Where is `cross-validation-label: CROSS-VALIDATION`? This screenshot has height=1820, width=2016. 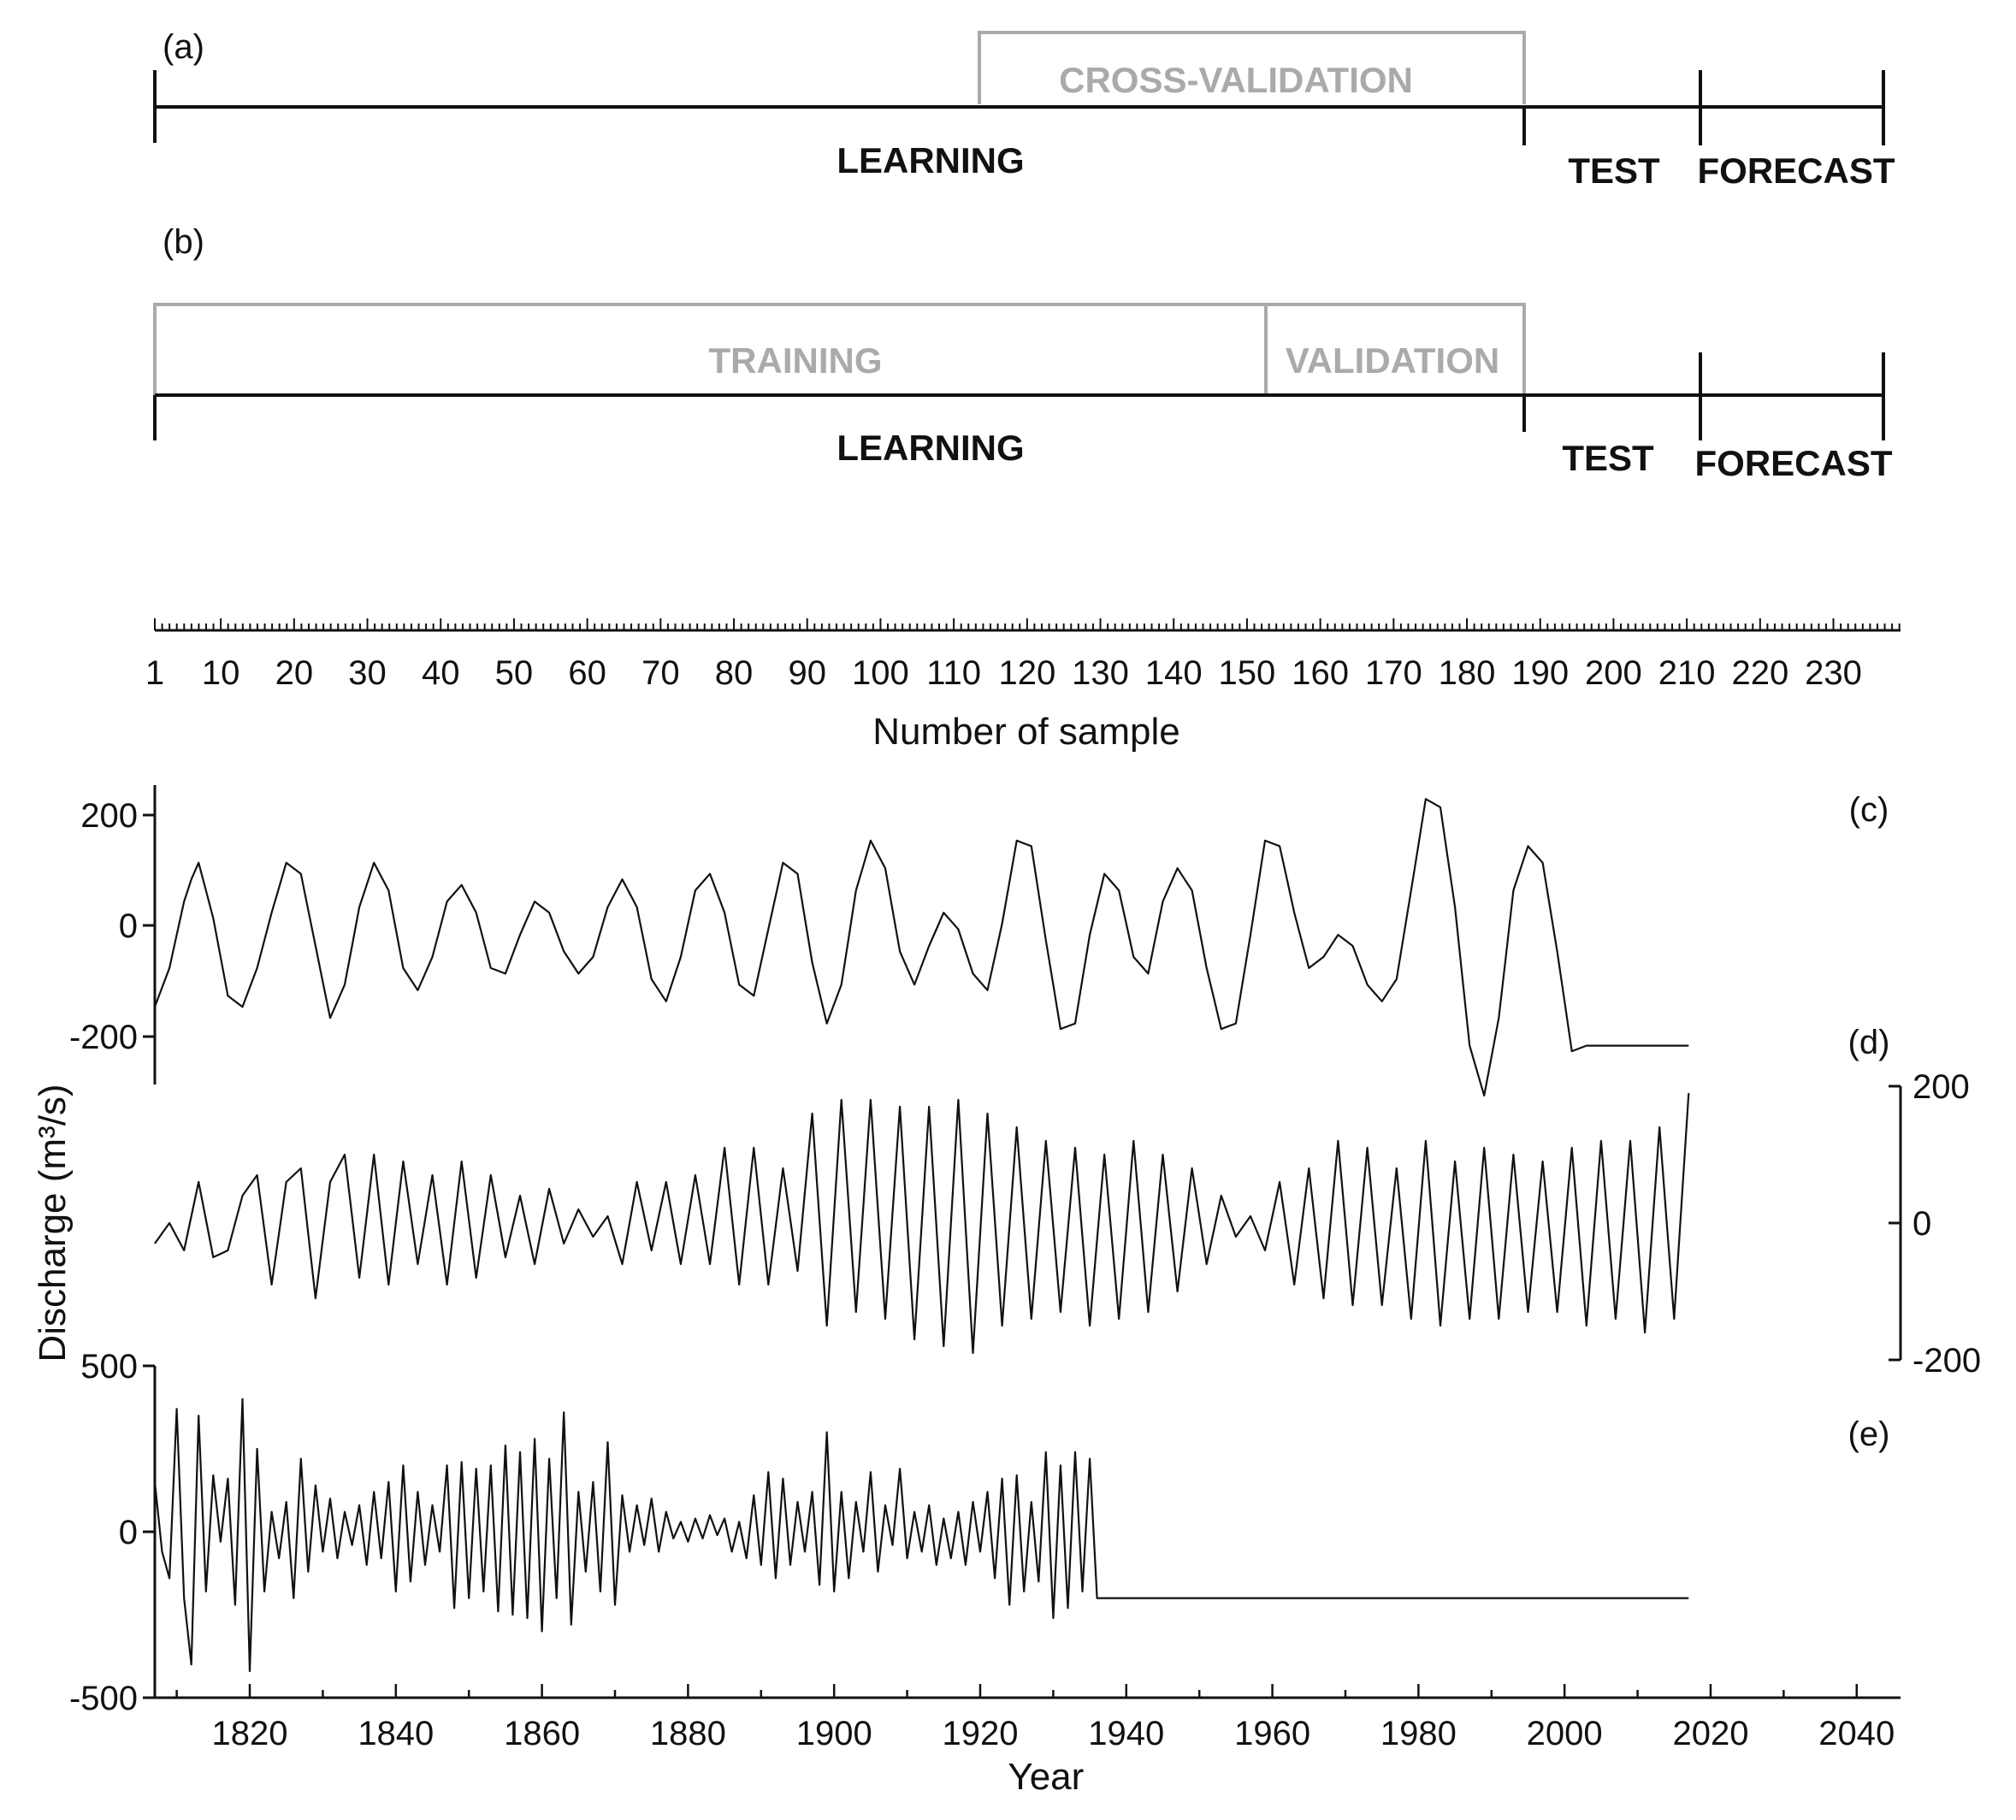 cross-validation-label: CROSS-VALIDATION is located at coordinates (1236, 80).